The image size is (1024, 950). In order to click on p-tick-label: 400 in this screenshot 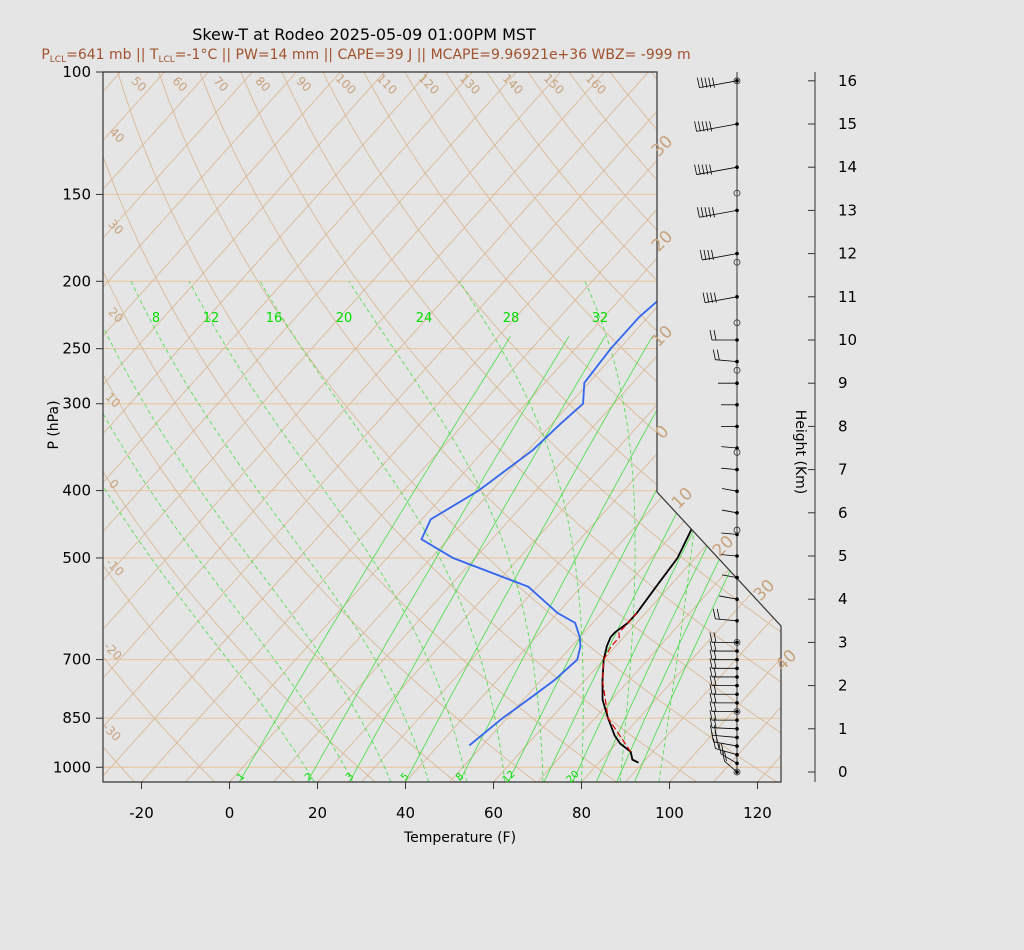, I will do `click(76, 491)`.